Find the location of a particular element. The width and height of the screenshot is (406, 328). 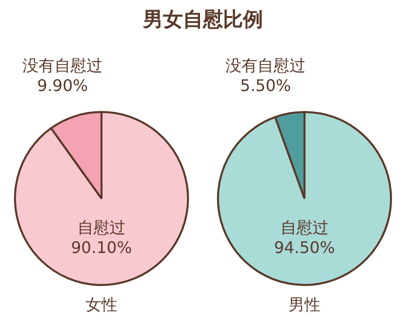

text: 男性 is located at coordinates (304, 305).